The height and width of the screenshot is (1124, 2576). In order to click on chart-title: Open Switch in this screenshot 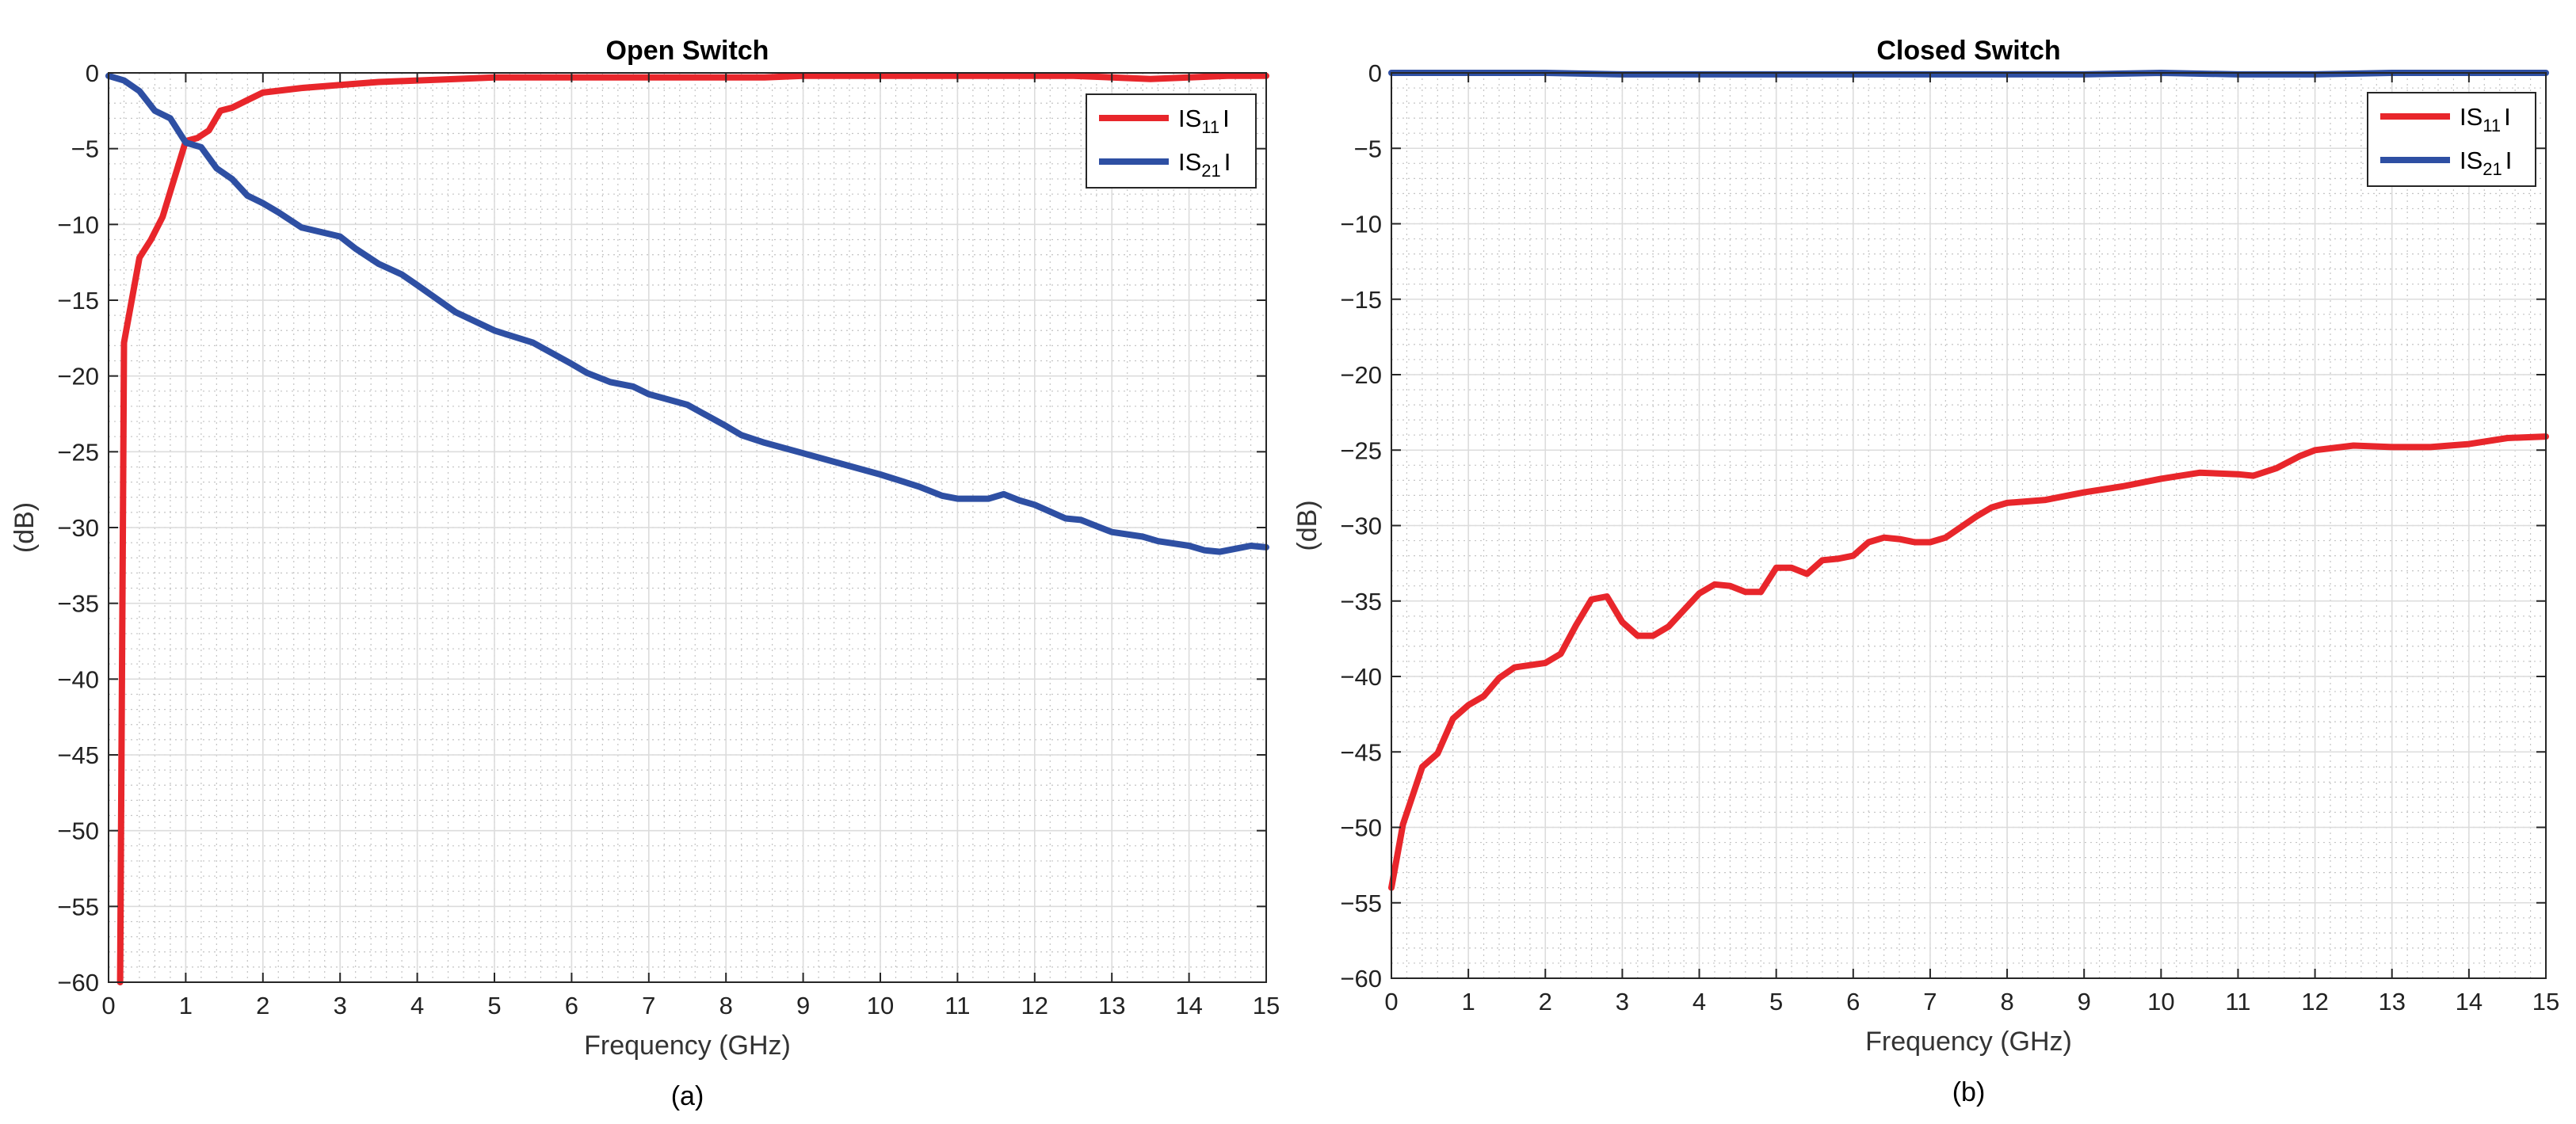, I will do `click(687, 51)`.